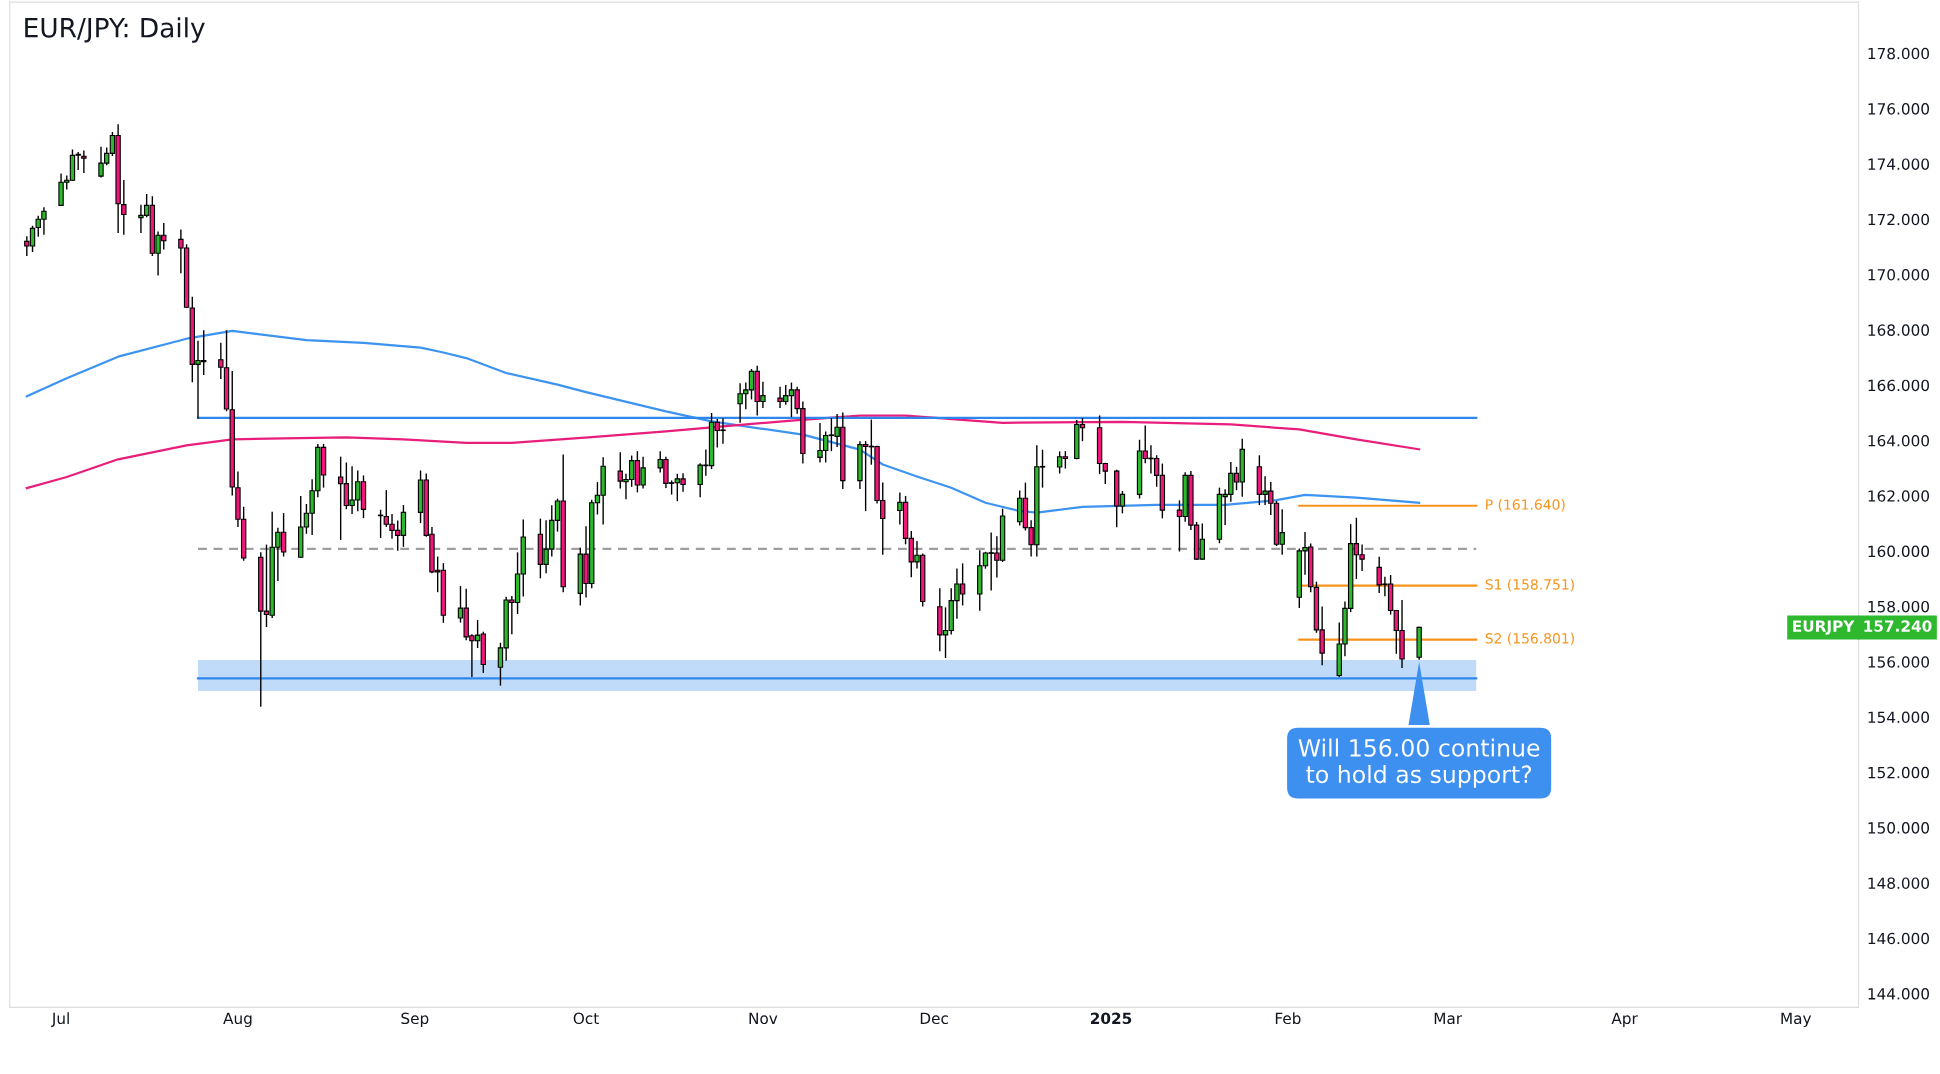  Describe the element at coordinates (1899, 772) in the screenshot. I see `y-tick-label: 152.000` at that location.